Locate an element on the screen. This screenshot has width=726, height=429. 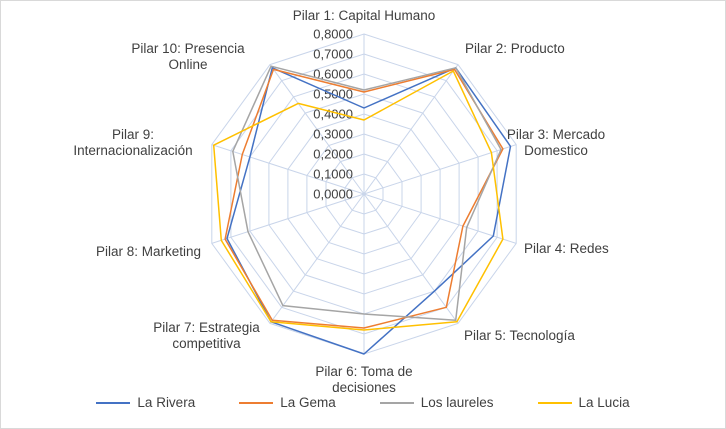
radial-tick-label: 0,2000 is located at coordinates (333, 154).